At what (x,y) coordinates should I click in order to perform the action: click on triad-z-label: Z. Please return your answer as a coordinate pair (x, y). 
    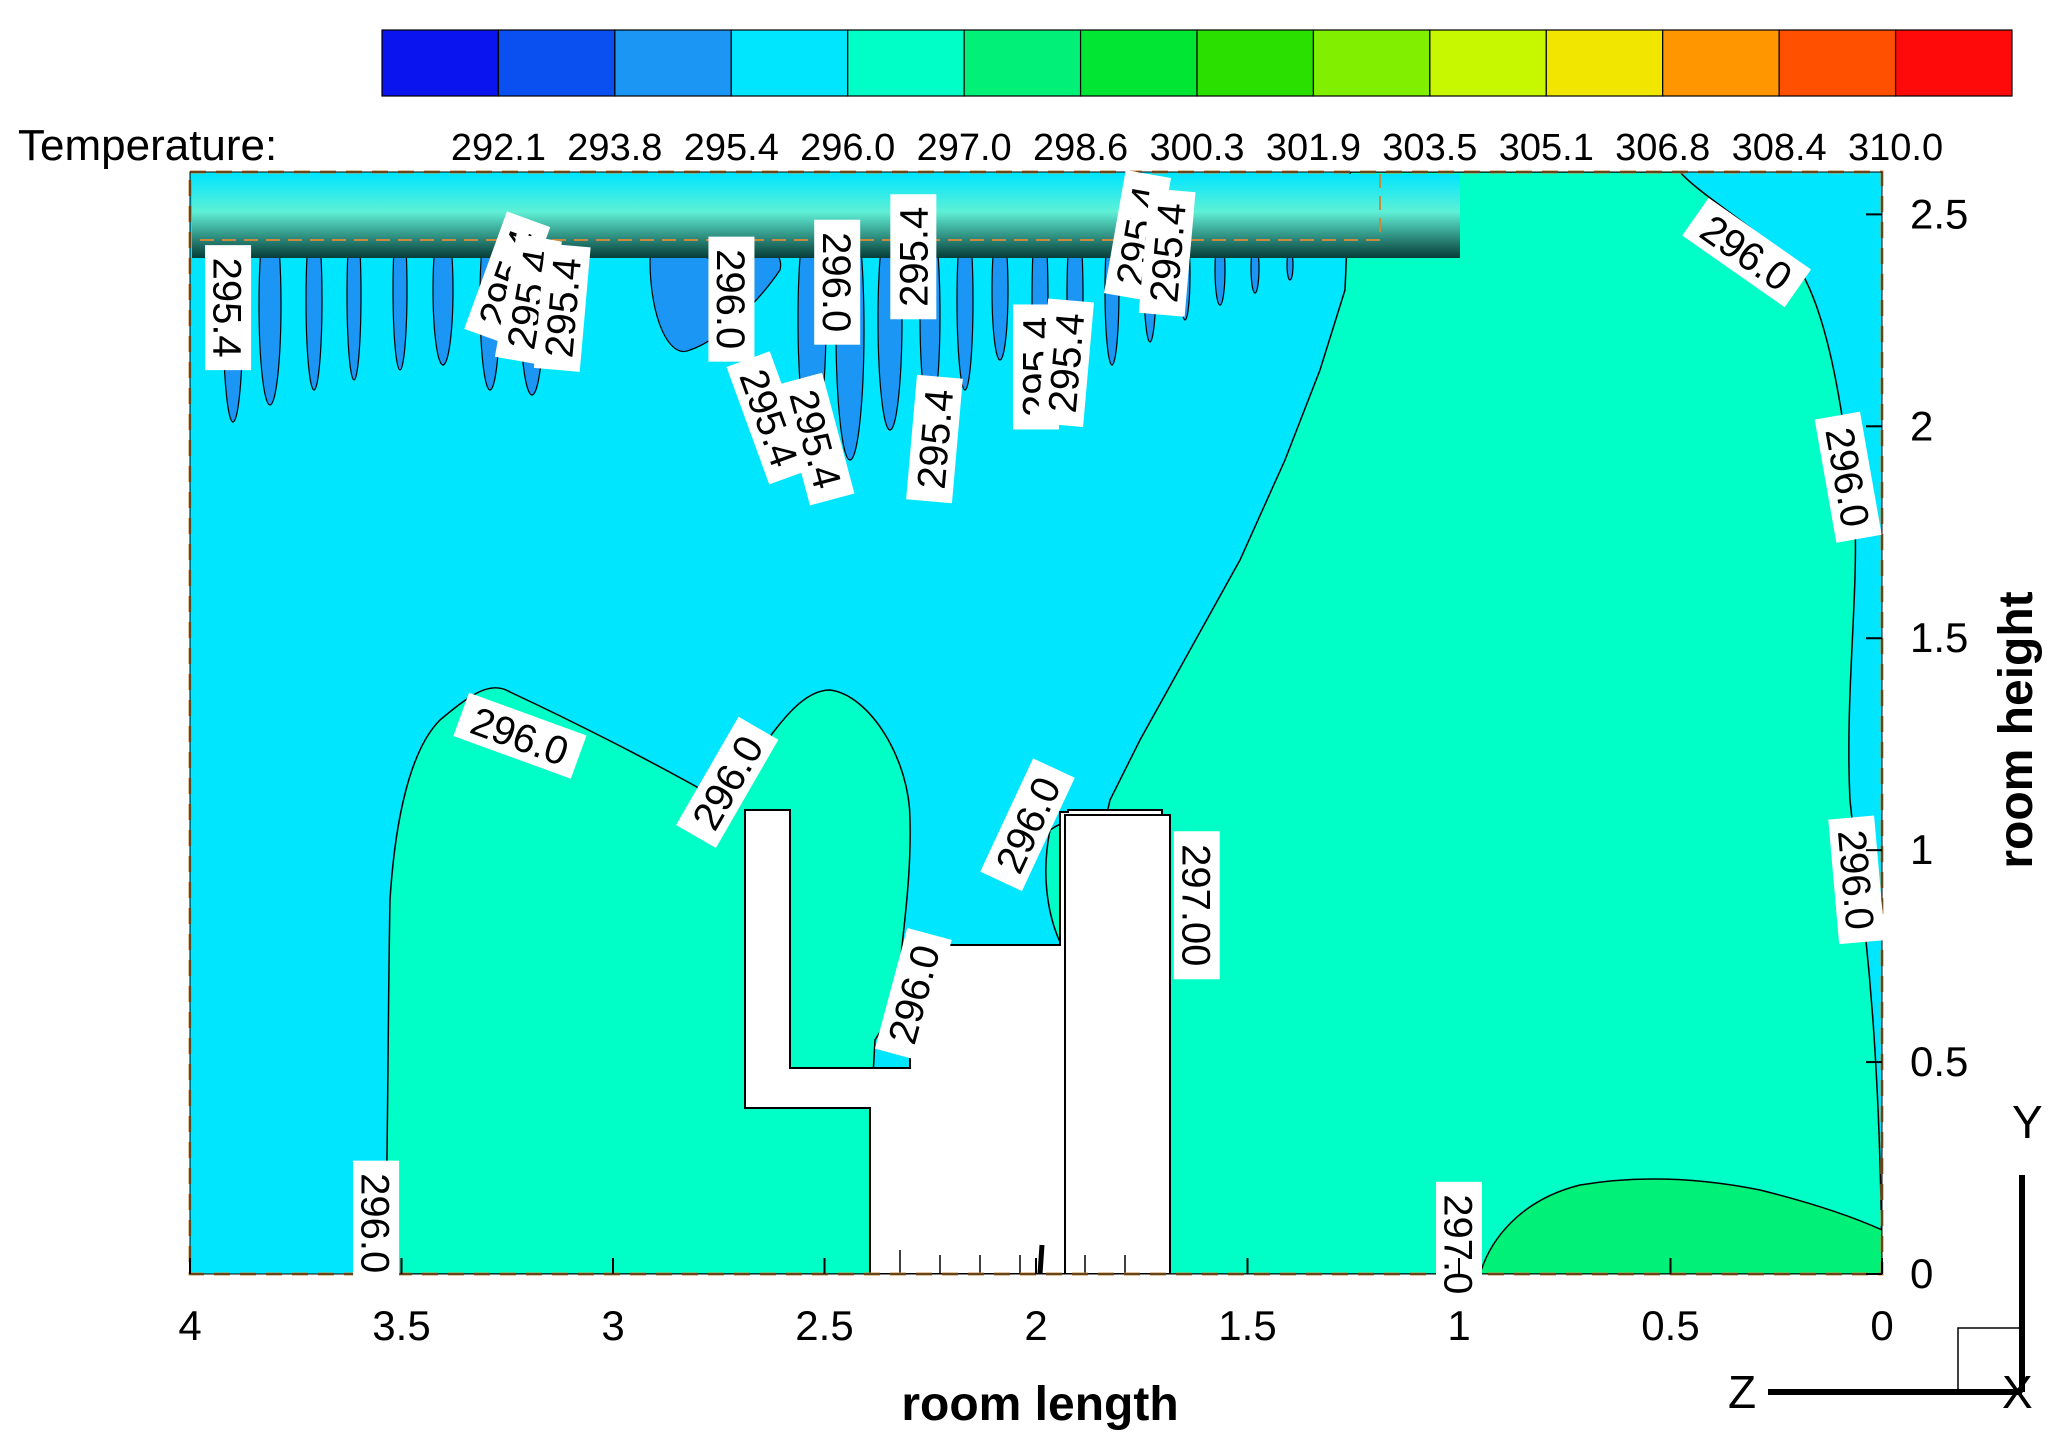
    Looking at the image, I should click on (1742, 1392).